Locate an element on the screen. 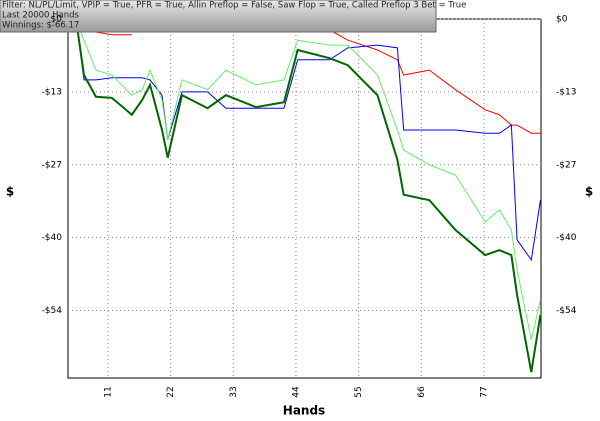  x-tick-label: 33 is located at coordinates (234, 391).